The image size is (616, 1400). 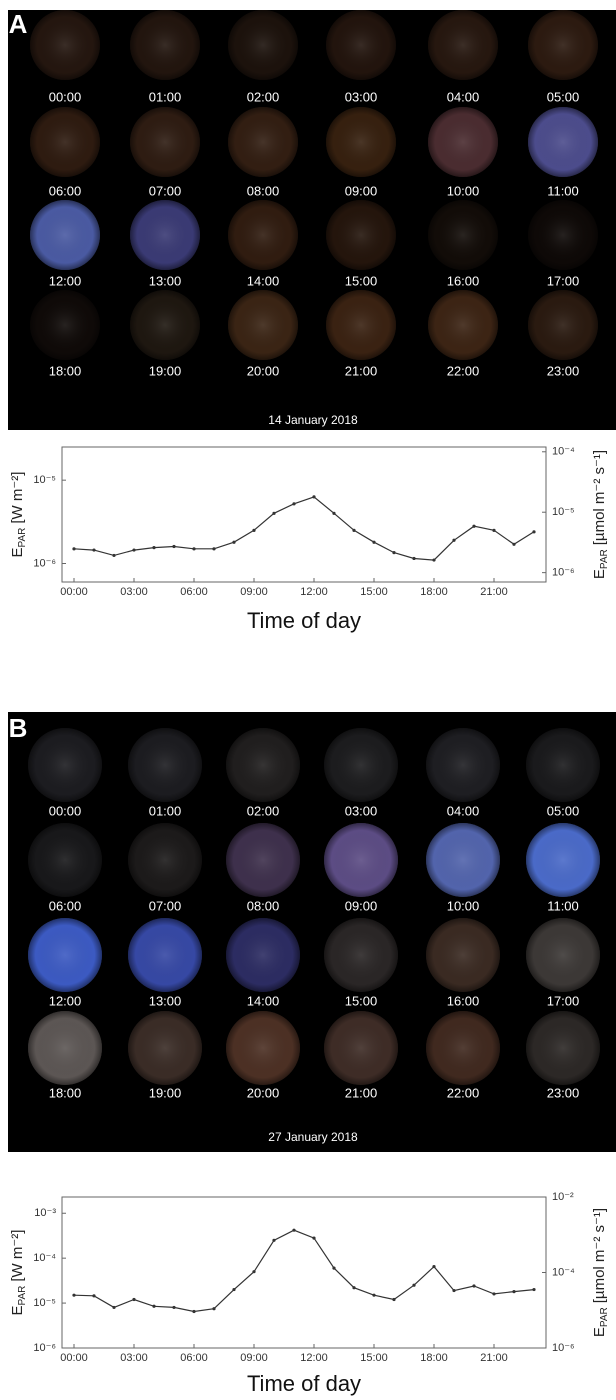 I want to click on image-time-label: 00:00, so click(x=65, y=810).